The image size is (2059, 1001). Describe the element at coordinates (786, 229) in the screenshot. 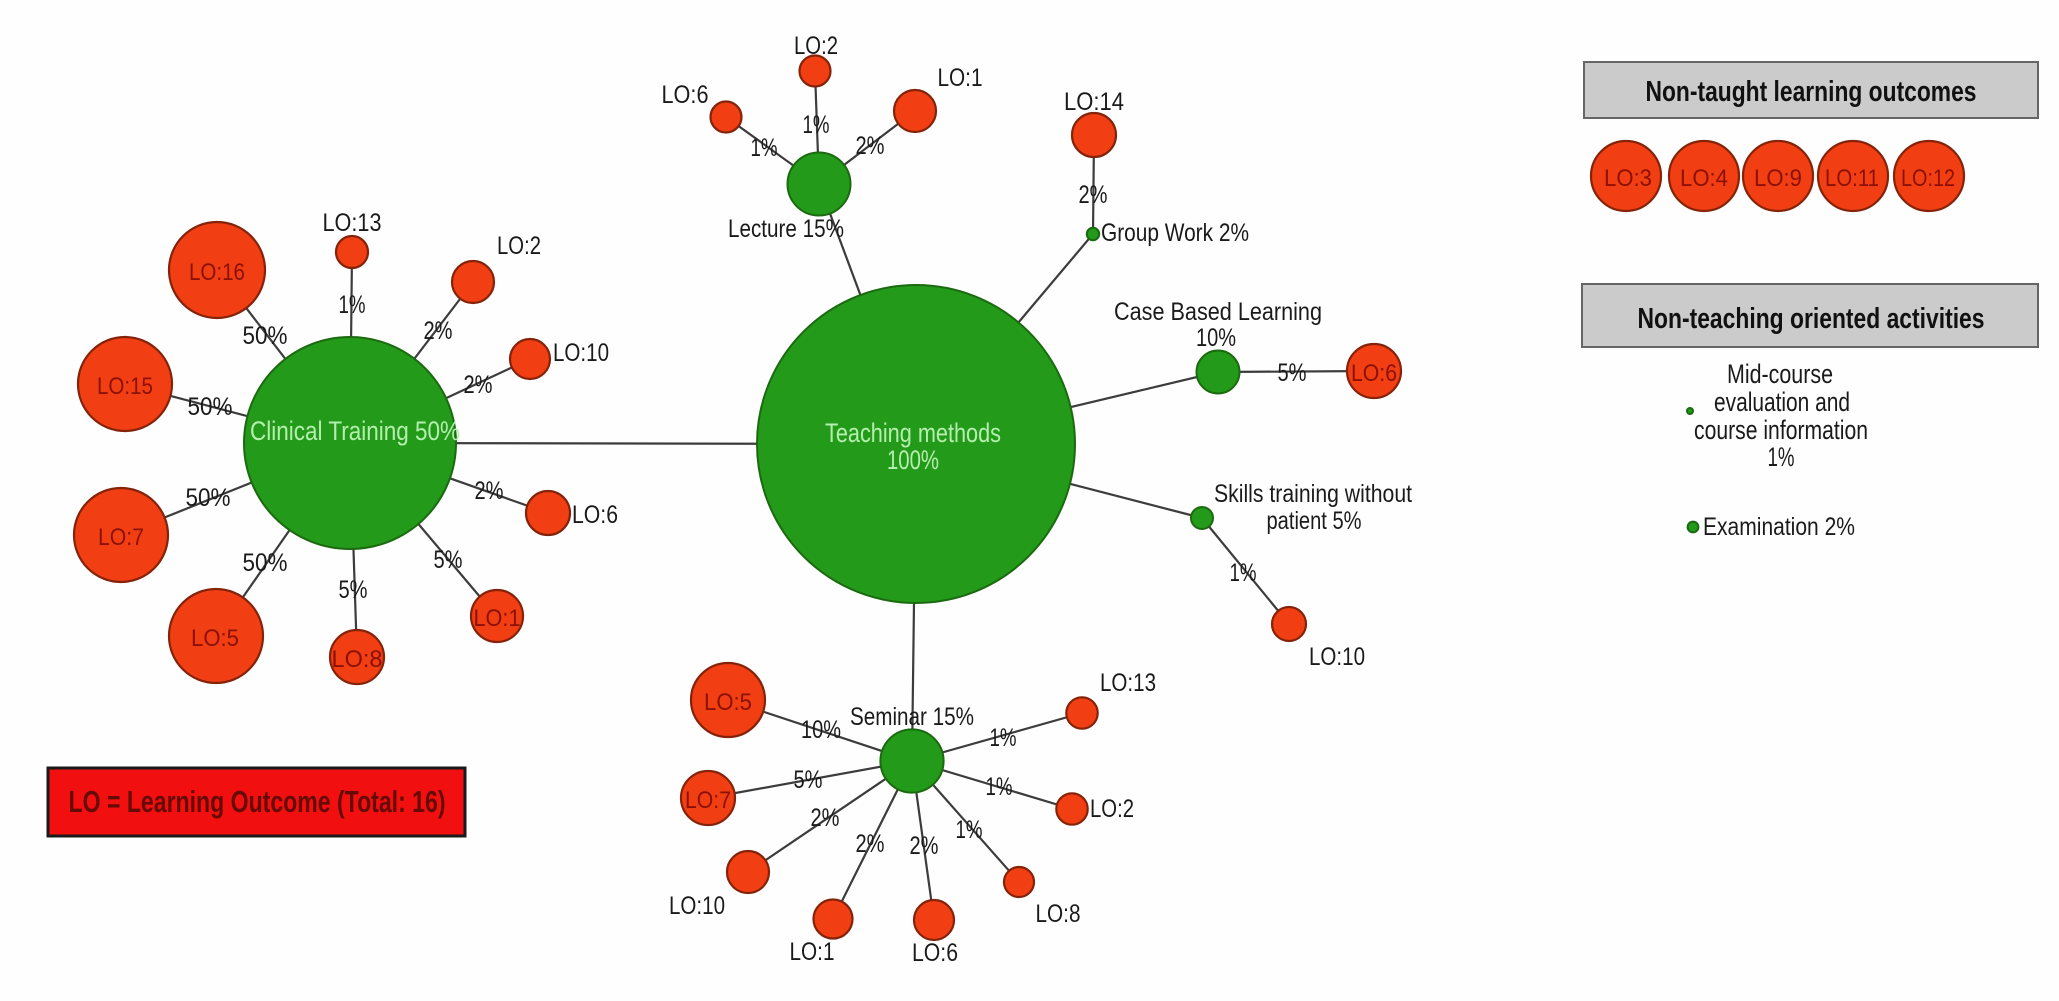

I see `svg-text: Lecture 15%` at that location.